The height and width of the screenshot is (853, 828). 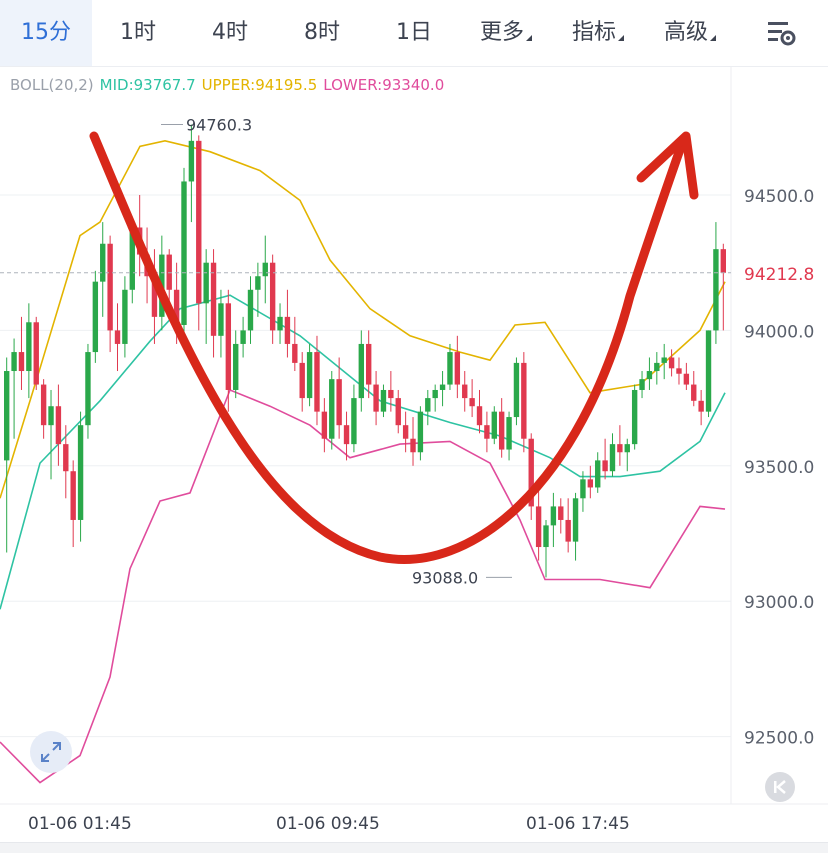 What do you see at coordinates (219, 125) in the screenshot?
I see `high-annotation-label: 94760.3` at bounding box center [219, 125].